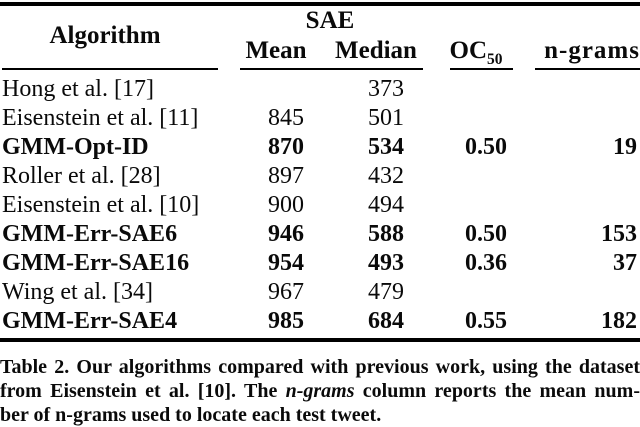 The image size is (640, 427). I want to click on table-top-rule, so click(320, 4).